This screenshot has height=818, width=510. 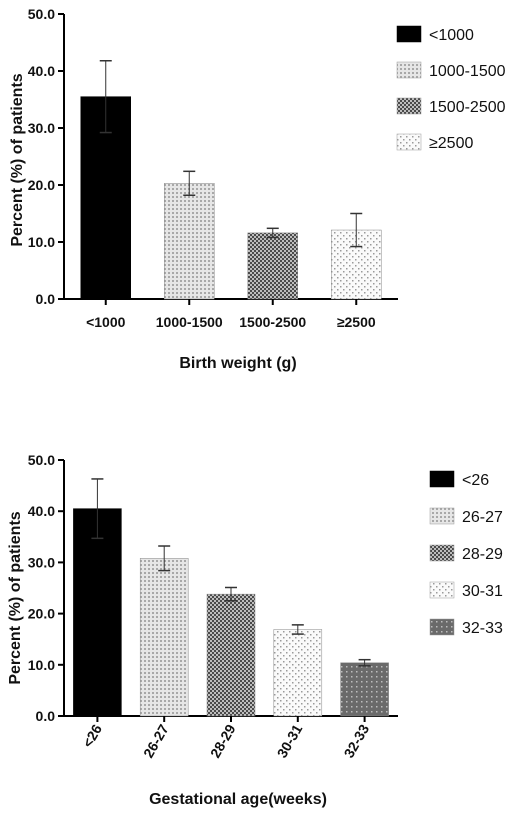 I want to click on legend-label: <1000, so click(x=451, y=35).